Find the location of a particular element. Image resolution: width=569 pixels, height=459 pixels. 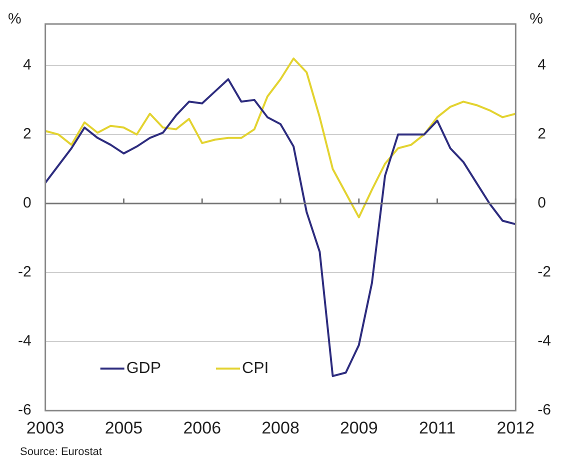

legend-label: CPI is located at coordinates (255, 369).